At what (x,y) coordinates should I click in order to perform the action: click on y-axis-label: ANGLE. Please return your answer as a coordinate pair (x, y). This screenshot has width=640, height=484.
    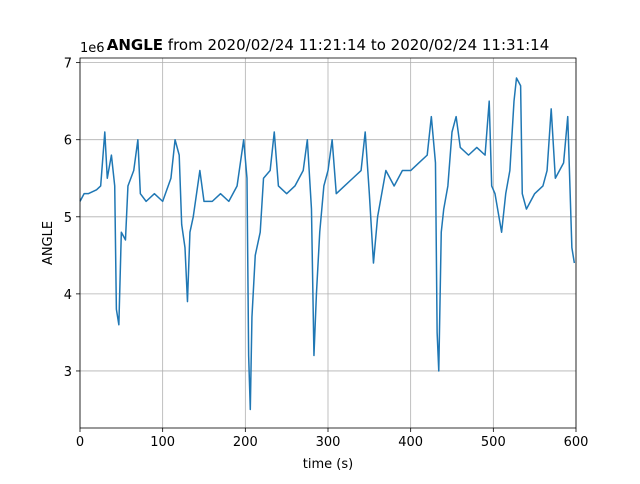
    Looking at the image, I should click on (48, 243).